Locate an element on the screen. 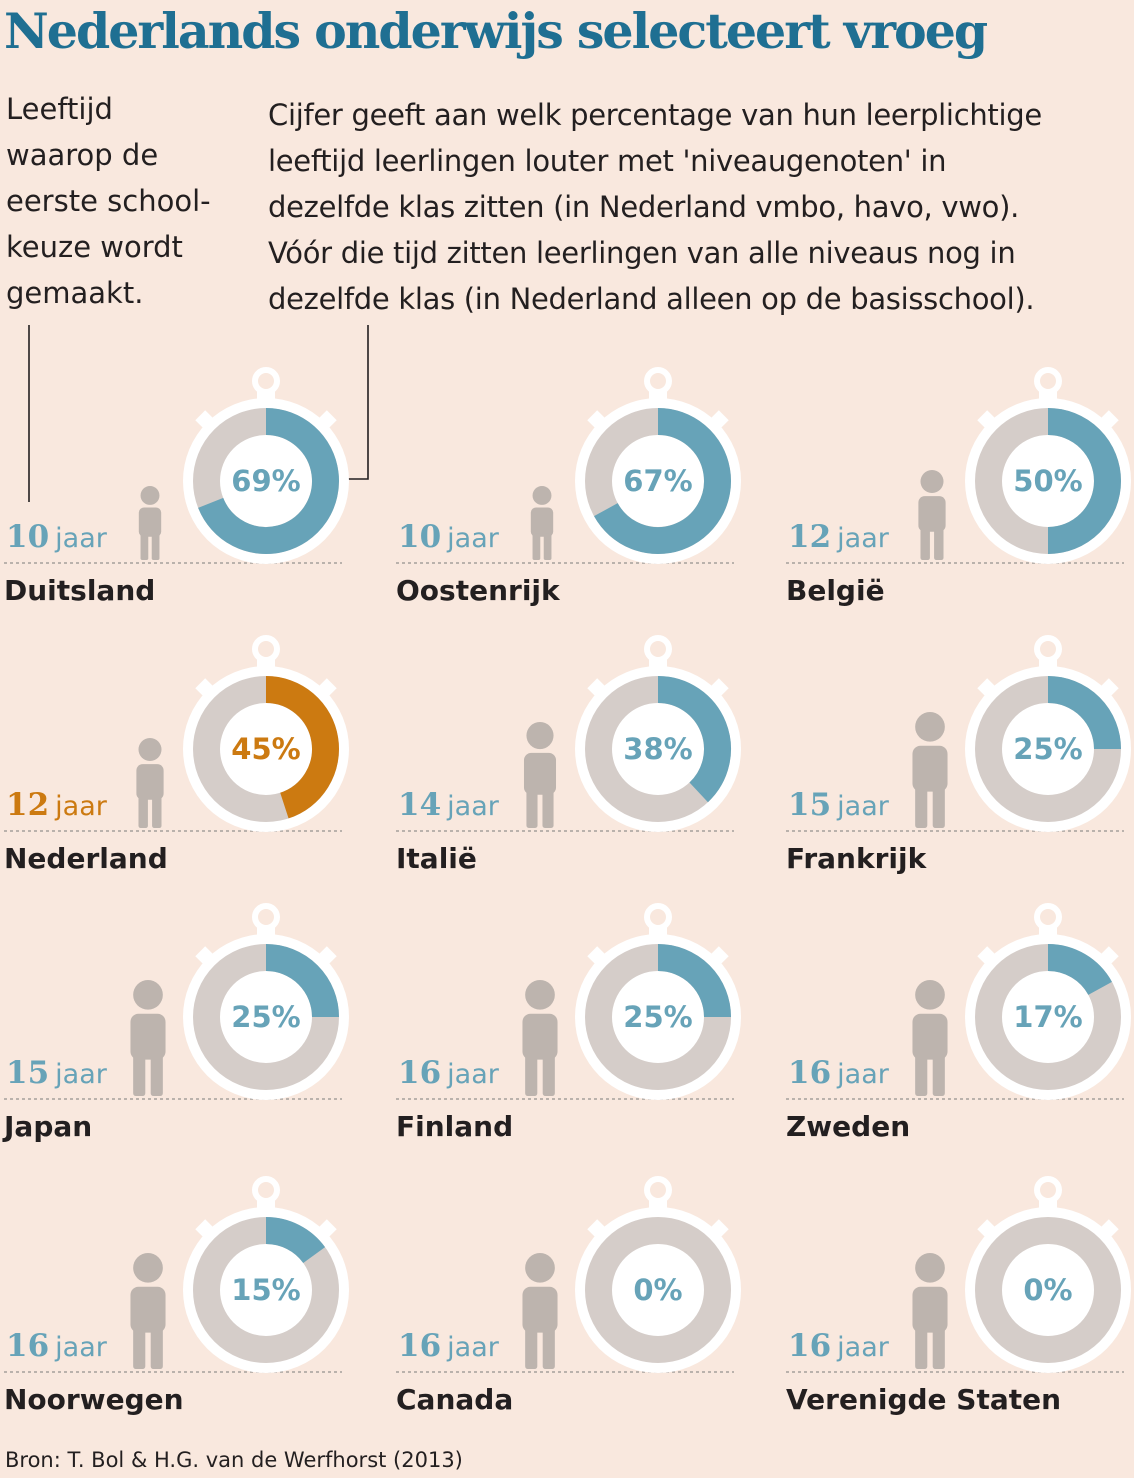 Image resolution: width=1134 pixels, height=1478 pixels. country-name: Zweden is located at coordinates (848, 1126).